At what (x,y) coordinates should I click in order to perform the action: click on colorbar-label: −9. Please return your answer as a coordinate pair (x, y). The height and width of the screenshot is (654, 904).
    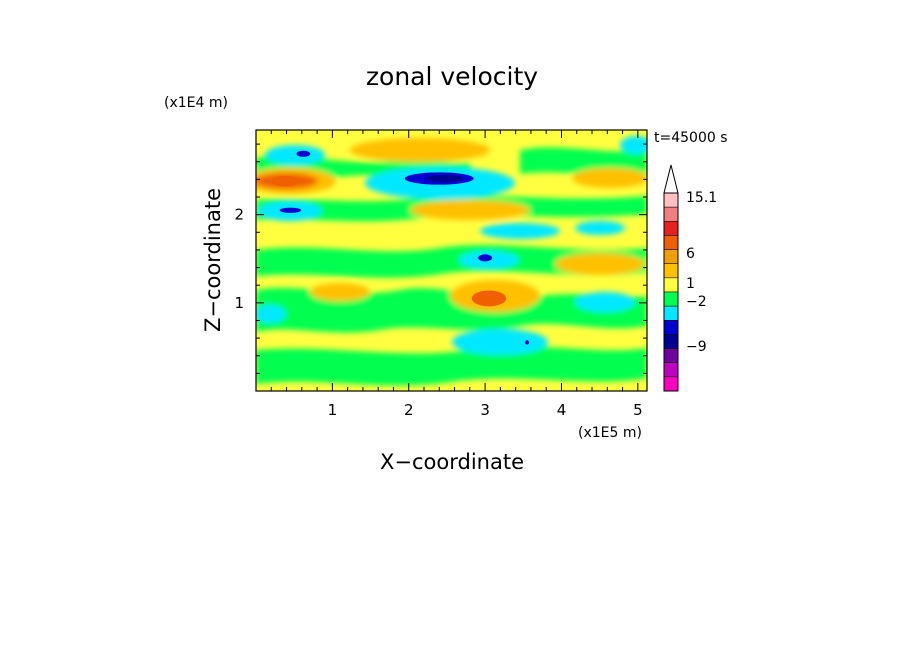
    Looking at the image, I should click on (696, 347).